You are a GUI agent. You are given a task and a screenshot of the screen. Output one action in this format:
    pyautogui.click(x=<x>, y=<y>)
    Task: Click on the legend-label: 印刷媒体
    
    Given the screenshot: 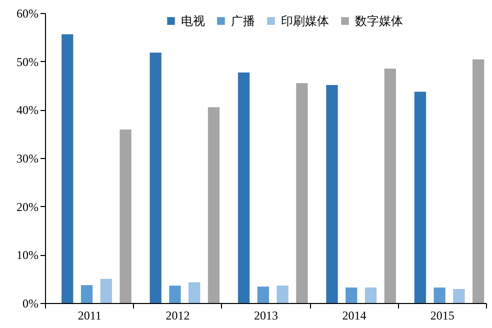 What is the action you would take?
    pyautogui.click(x=305, y=21)
    